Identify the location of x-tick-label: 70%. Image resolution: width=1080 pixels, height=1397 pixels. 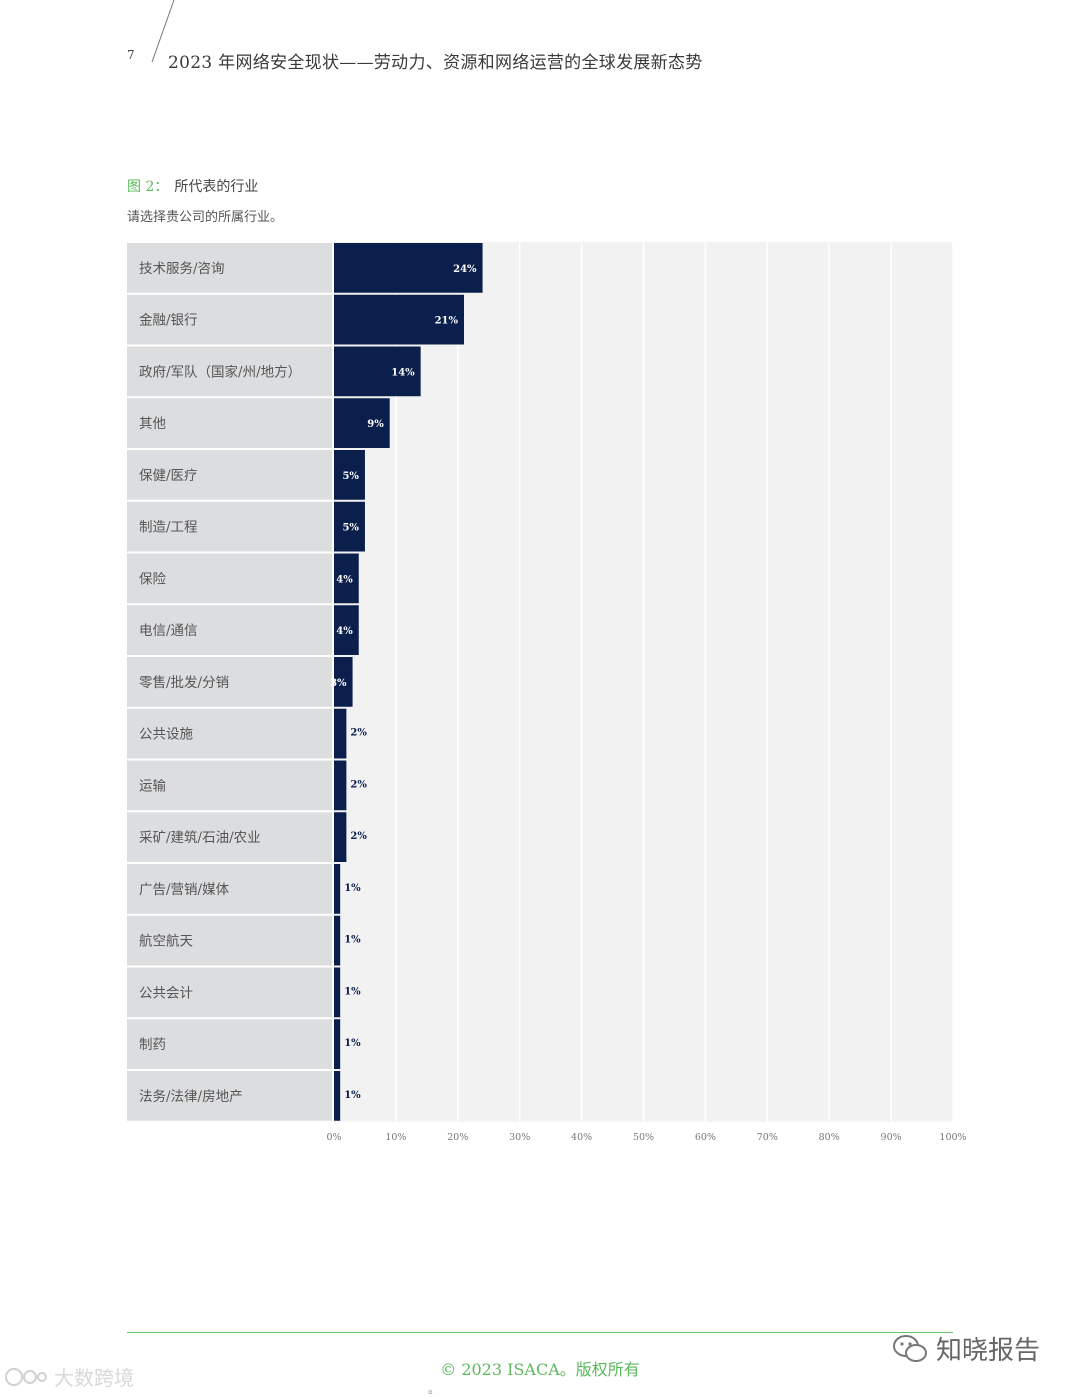
(767, 1137).